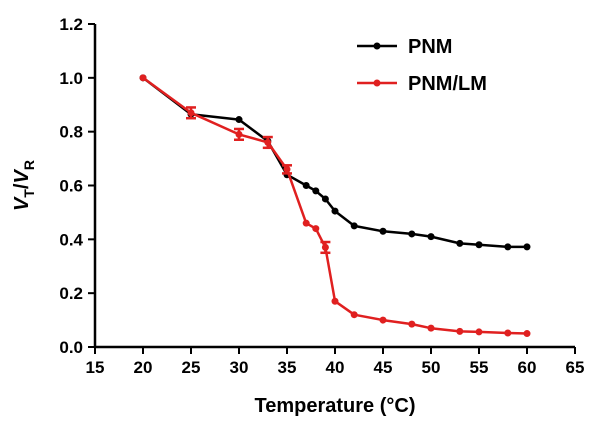 The width and height of the screenshot is (596, 421). What do you see at coordinates (71, 132) in the screenshot?
I see `y-tick-label: 0.8` at bounding box center [71, 132].